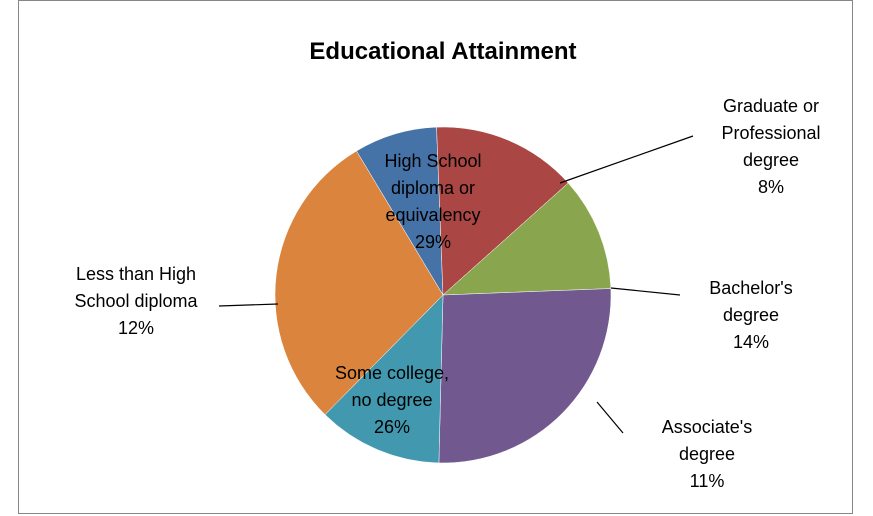  Describe the element at coordinates (136, 328) in the screenshot. I see `data-label-percent: 12%` at that location.